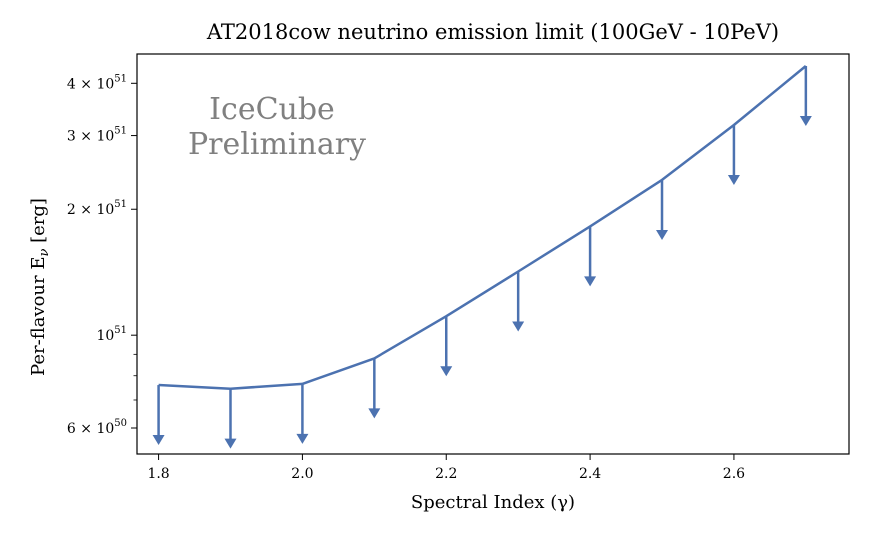 Image resolution: width=877 pixels, height=542 pixels. What do you see at coordinates (590, 474) in the screenshot?
I see `x-tick-label: 2.4` at bounding box center [590, 474].